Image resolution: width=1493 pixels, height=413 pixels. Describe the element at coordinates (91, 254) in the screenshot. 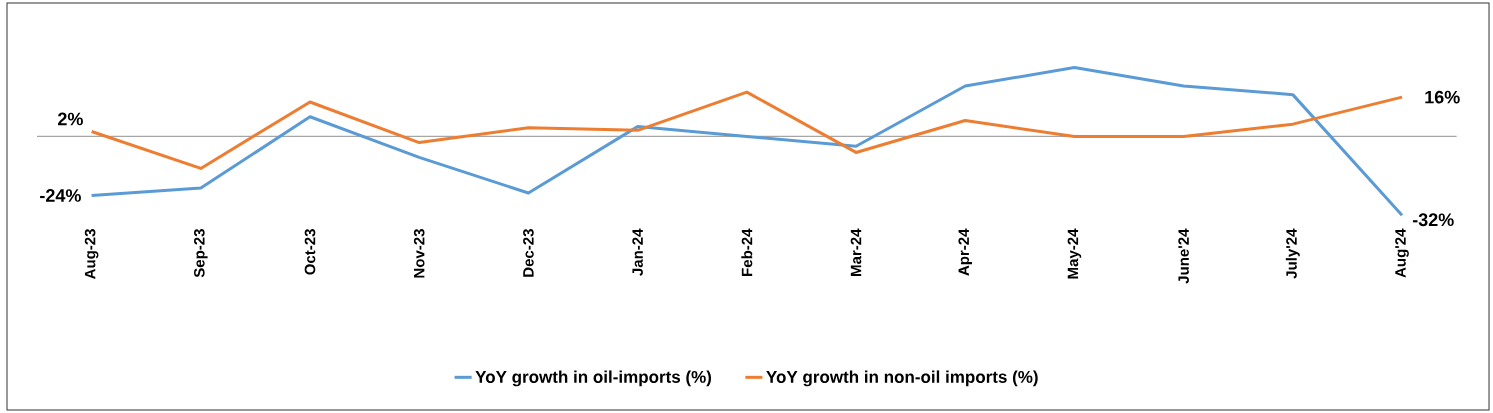

I see `x-tick-label: Aug-23` at that location.